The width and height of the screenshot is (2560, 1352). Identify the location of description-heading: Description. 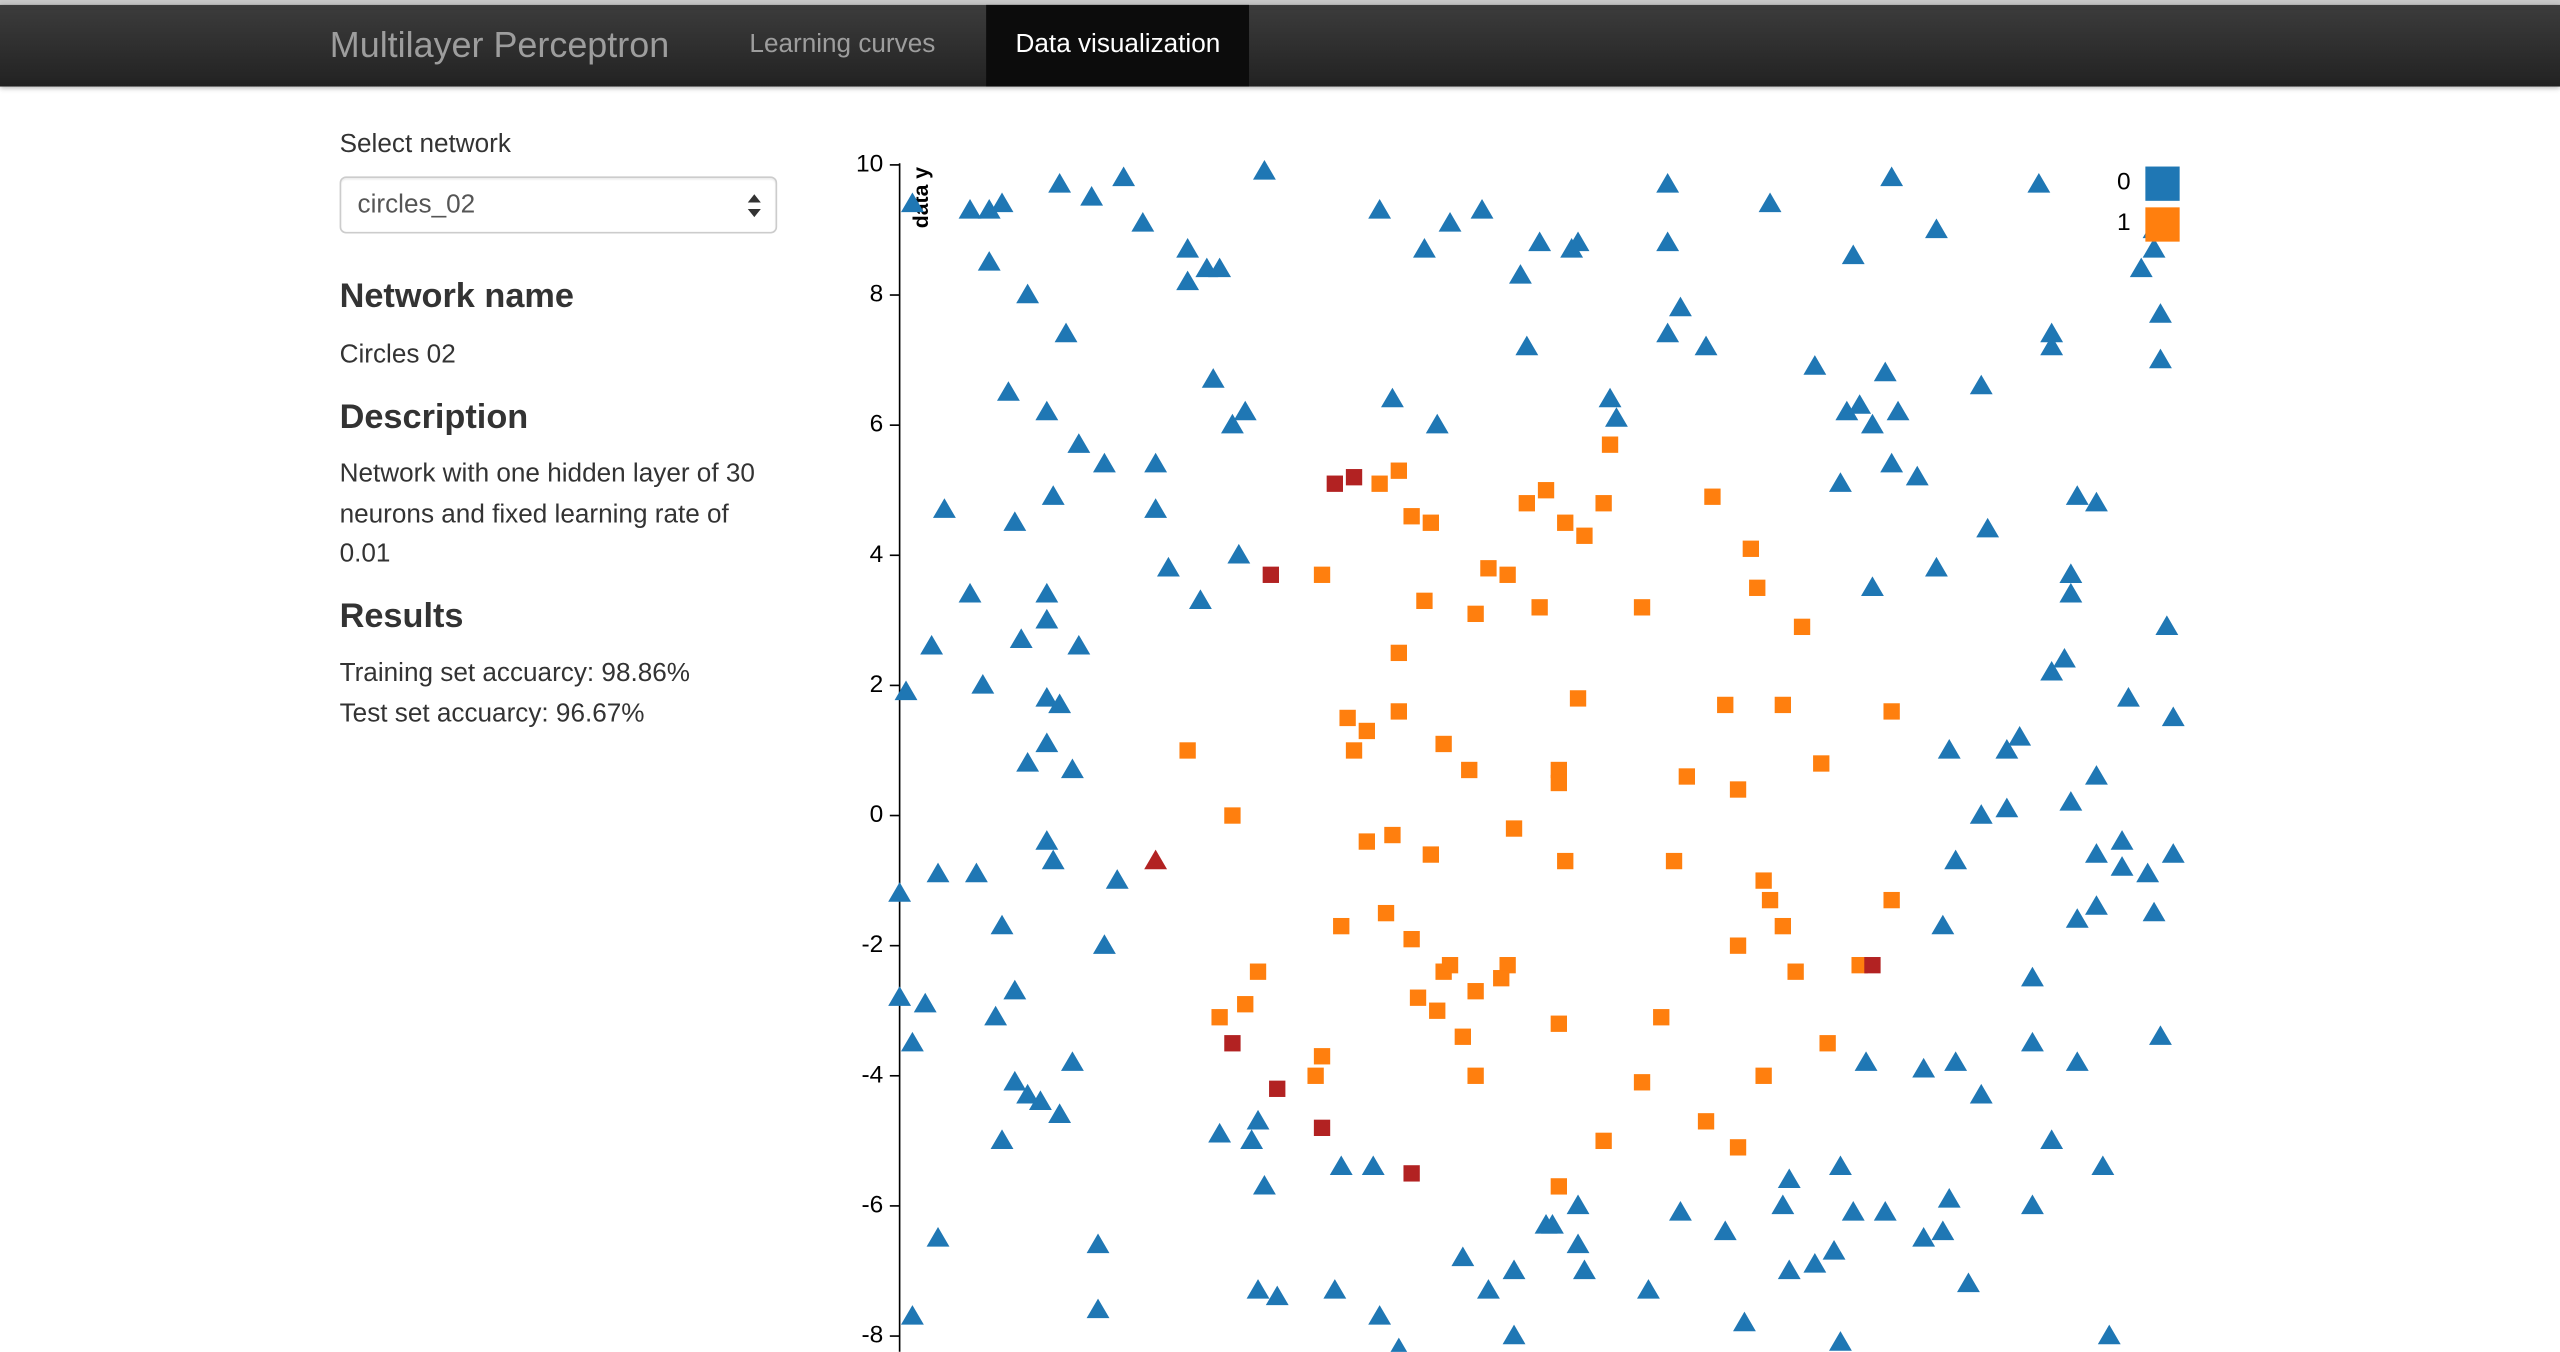
(434, 417).